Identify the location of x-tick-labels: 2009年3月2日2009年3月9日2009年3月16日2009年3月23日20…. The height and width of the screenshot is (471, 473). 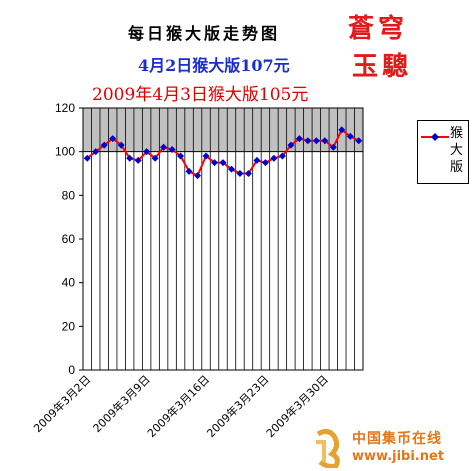
(180, 406).